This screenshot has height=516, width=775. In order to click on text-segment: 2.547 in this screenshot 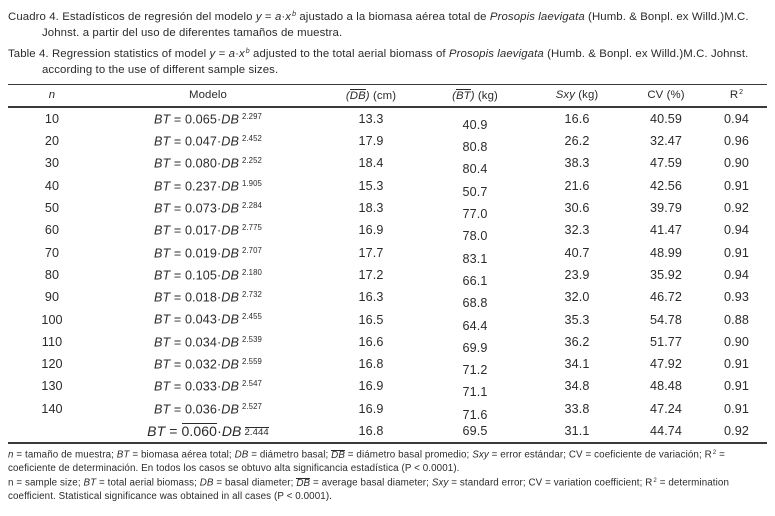, I will do `click(251, 384)`.